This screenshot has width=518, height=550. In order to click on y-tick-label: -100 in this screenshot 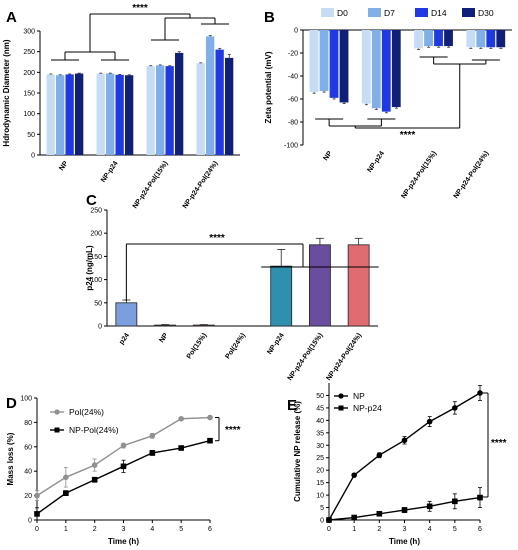, I will do `click(291, 146)`.